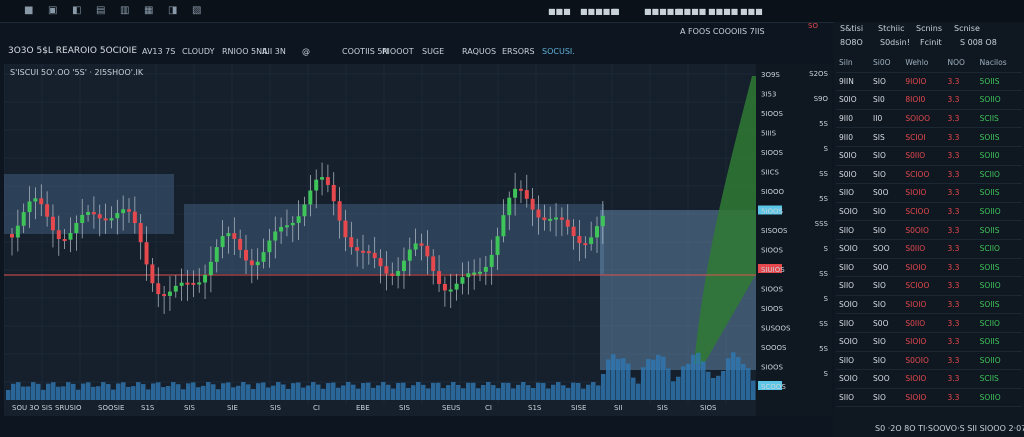 This screenshot has height=437, width=1024. Describe the element at coordinates (929, 212) in the screenshot. I see `order-row: SOIO SIO SCIOO 3.3 SOIIO` at that location.